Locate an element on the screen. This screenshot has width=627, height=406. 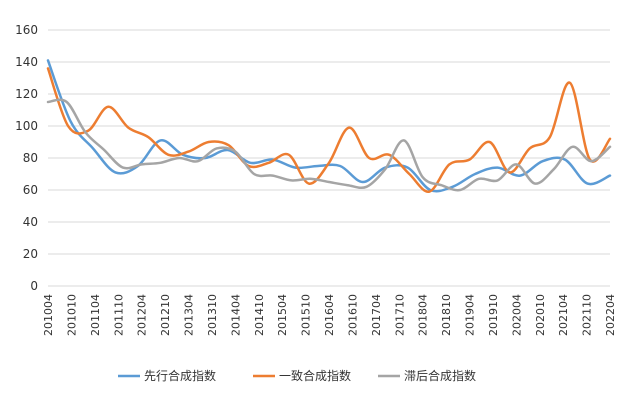
x-tick-label: 201904 is located at coordinates (470, 315).